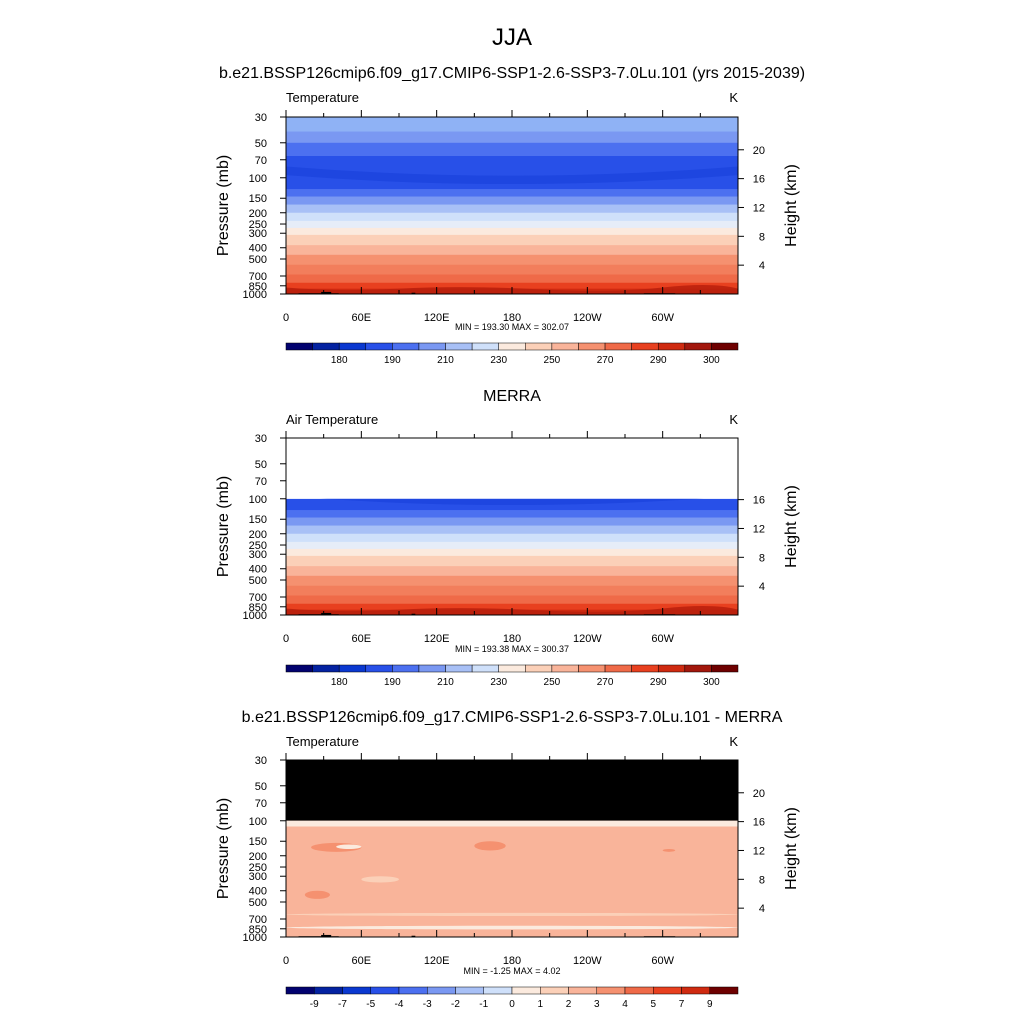 Image resolution: width=1024 pixels, height=1024 pixels. Describe the element at coordinates (759, 501) in the screenshot. I see `height-tick-label: 16` at that location.